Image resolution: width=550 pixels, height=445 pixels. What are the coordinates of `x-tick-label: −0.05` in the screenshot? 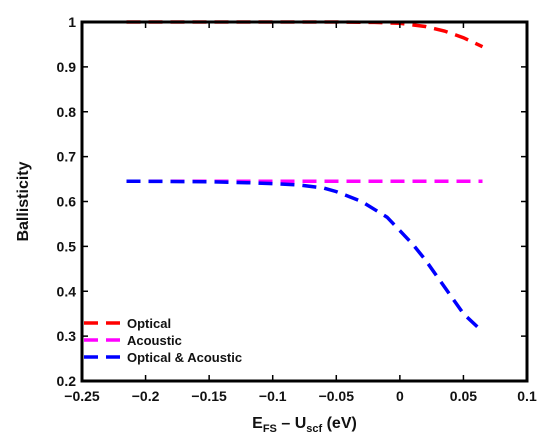 It's located at (337, 396).